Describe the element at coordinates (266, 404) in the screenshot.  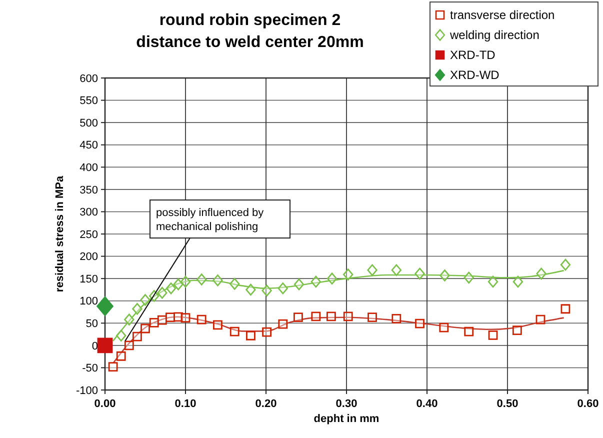
I see `x-tick-label: 0.20` at that location.